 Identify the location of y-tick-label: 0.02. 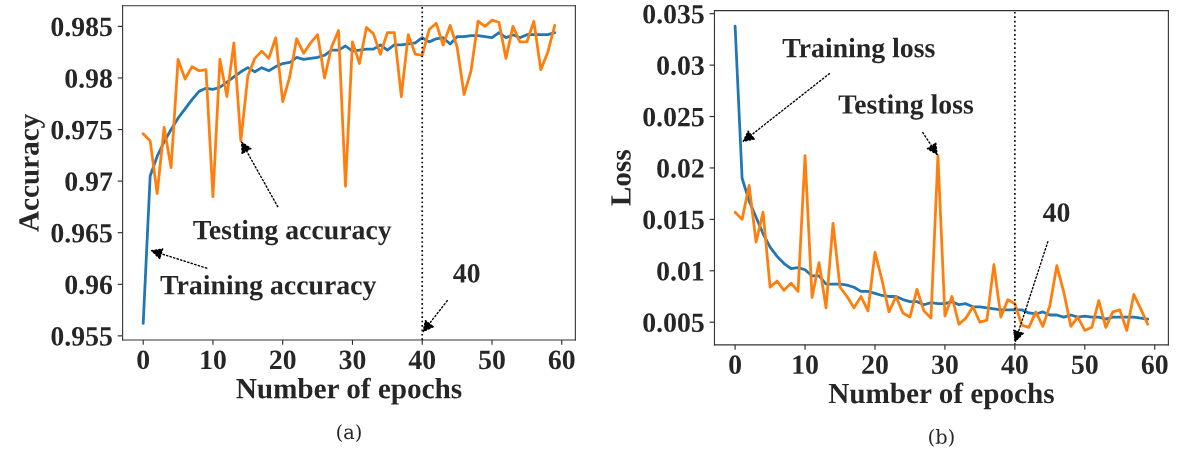
(680, 168).